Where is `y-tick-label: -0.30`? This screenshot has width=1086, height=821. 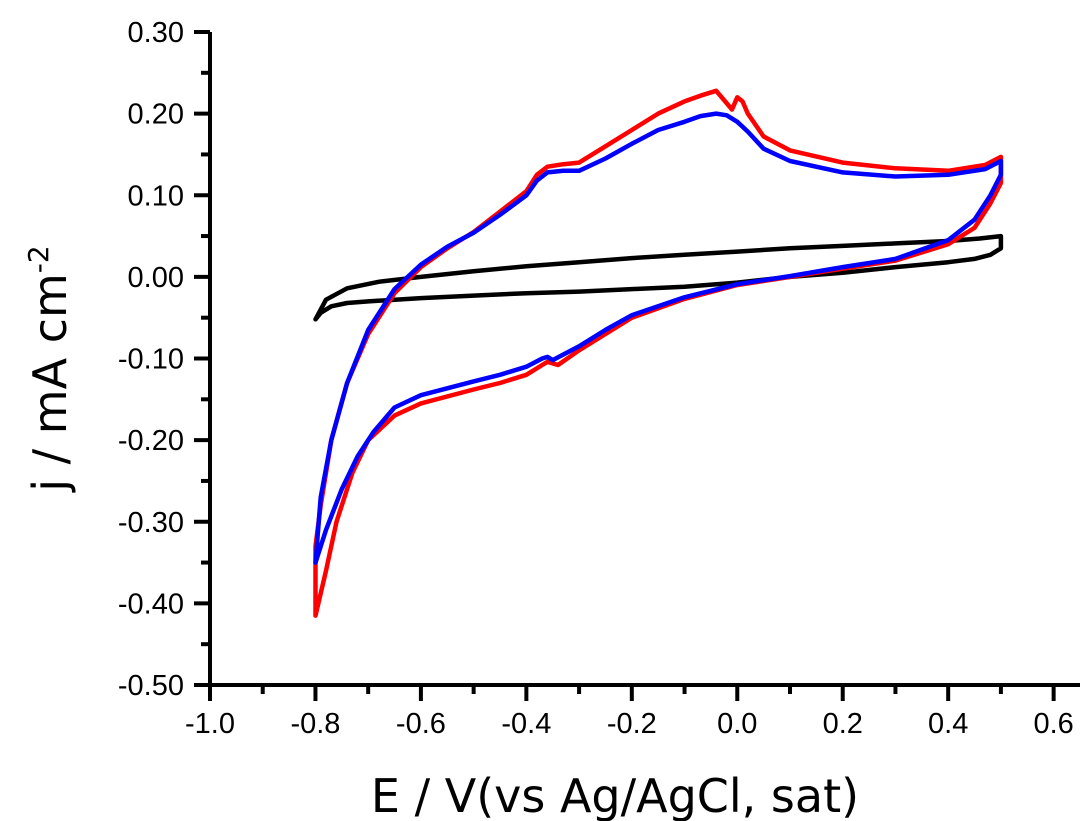 y-tick-label: -0.30 is located at coordinates (151, 523).